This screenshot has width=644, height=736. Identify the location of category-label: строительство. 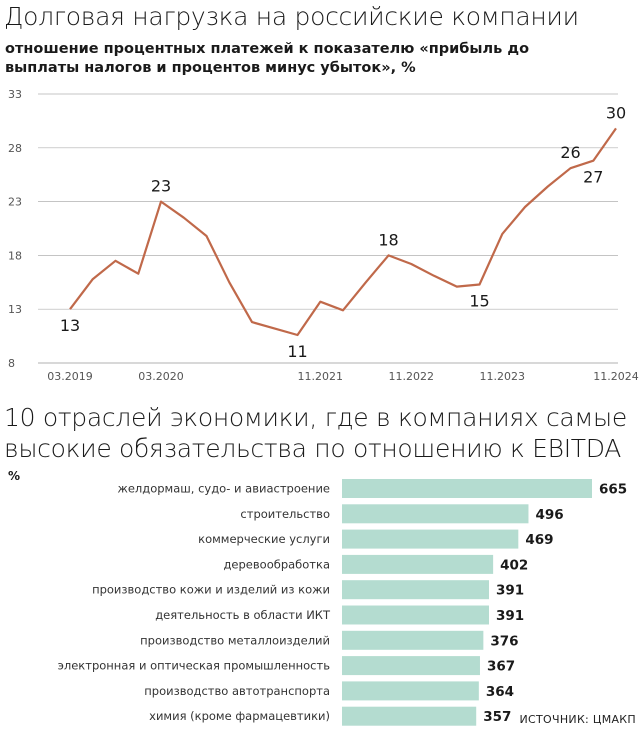
(285, 514).